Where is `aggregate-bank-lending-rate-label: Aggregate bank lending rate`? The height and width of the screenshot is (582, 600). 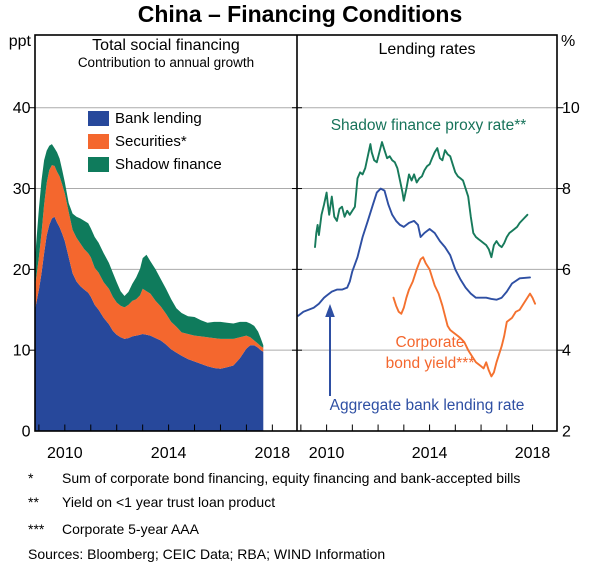
aggregate-bank-lending-rate-label: Aggregate bank lending rate is located at coordinates (427, 405).